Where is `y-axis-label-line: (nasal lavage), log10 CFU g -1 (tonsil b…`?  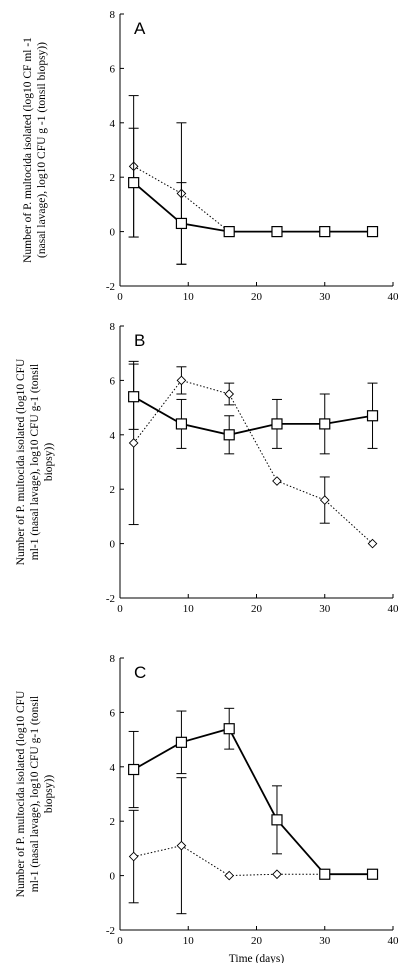 y-axis-label-line: (nasal lavage), log10 CFU g -1 (tonsil b… is located at coordinates (42, 150).